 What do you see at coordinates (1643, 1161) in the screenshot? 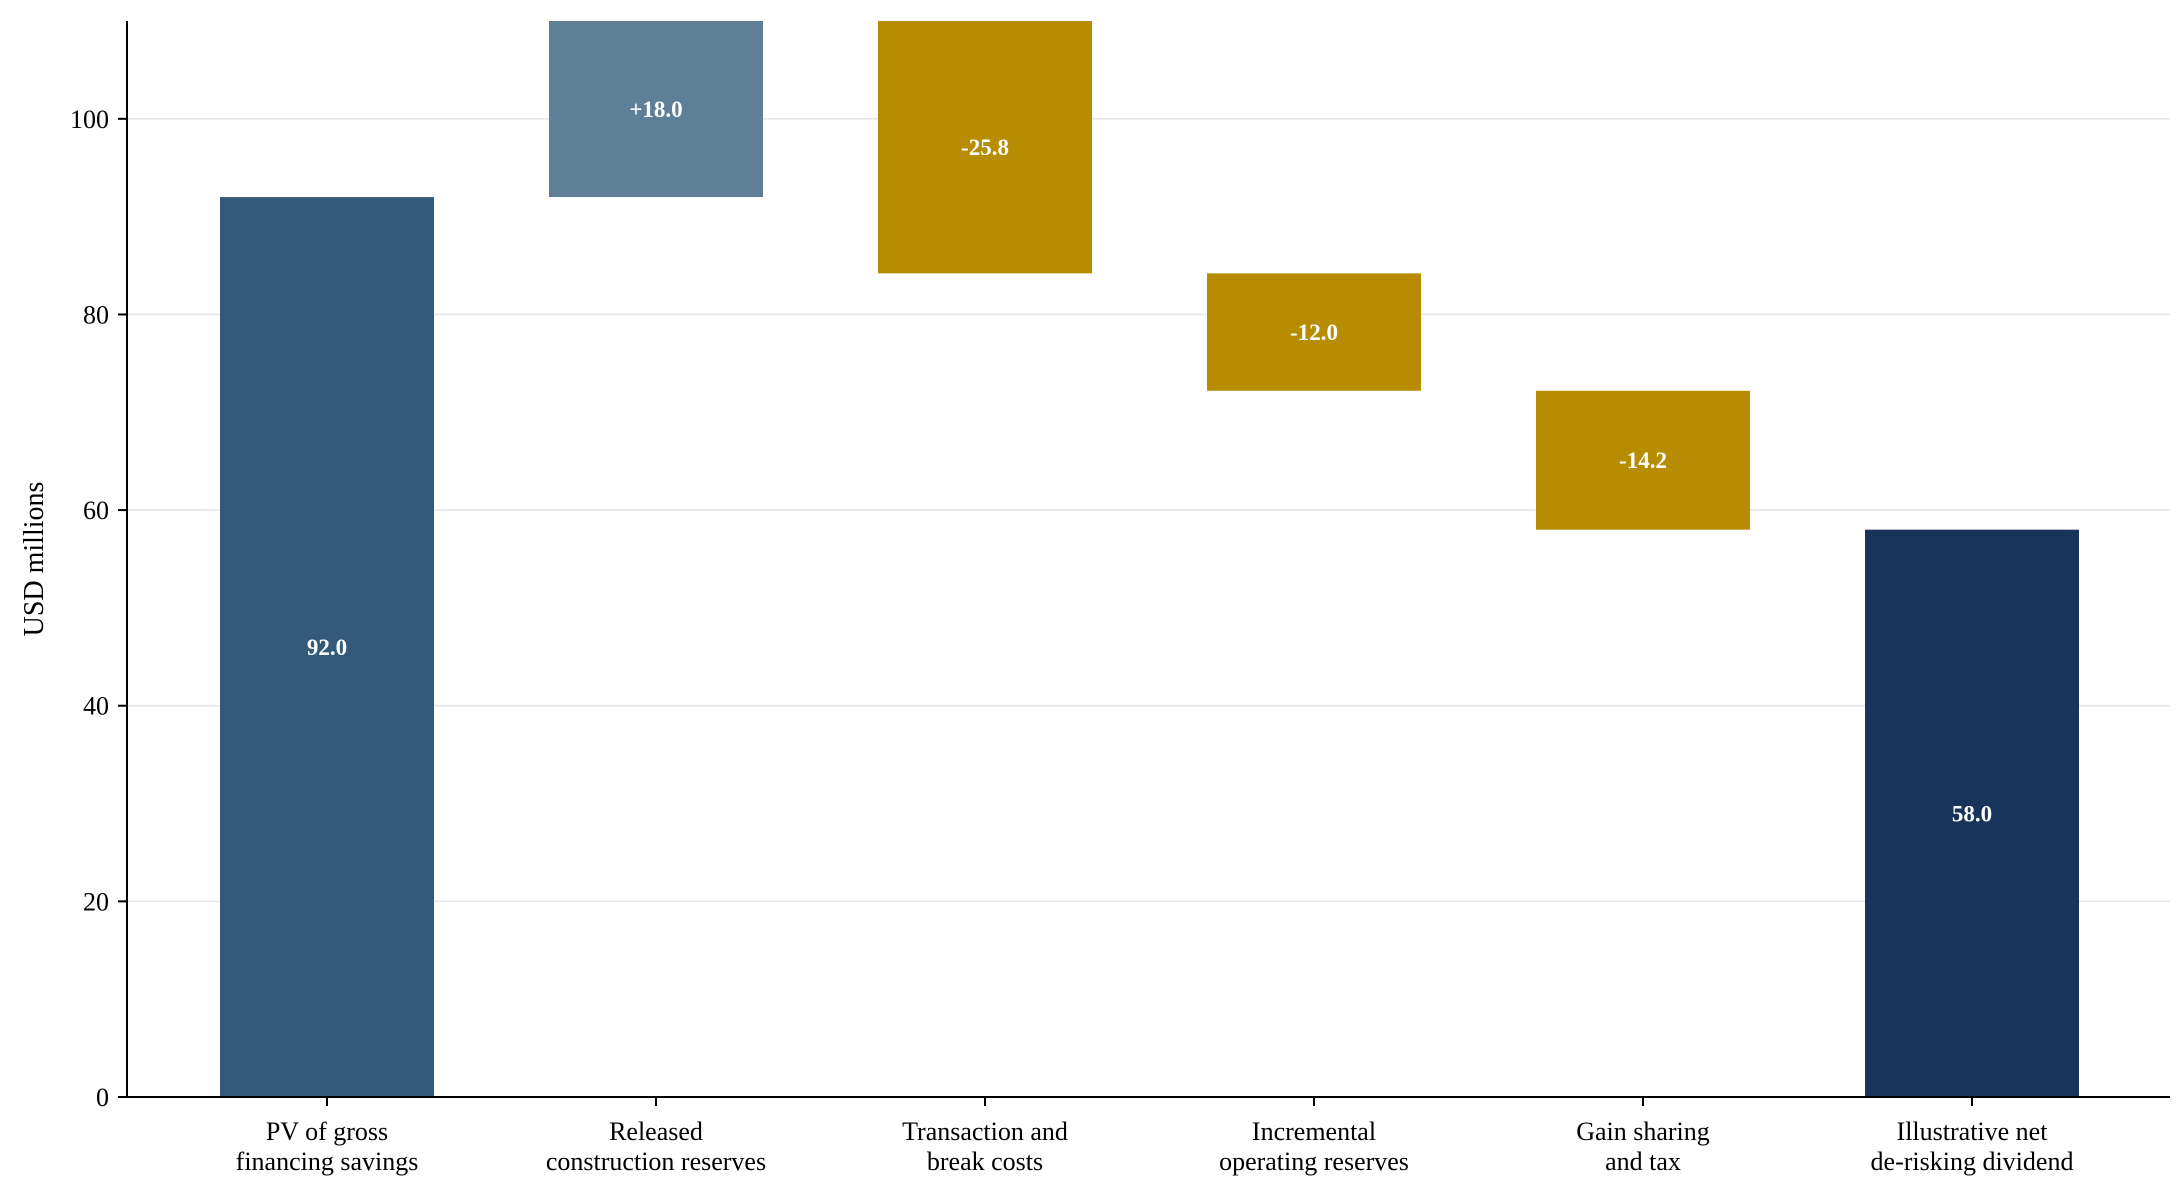
I see `x-tick-label: and tax` at bounding box center [1643, 1161].